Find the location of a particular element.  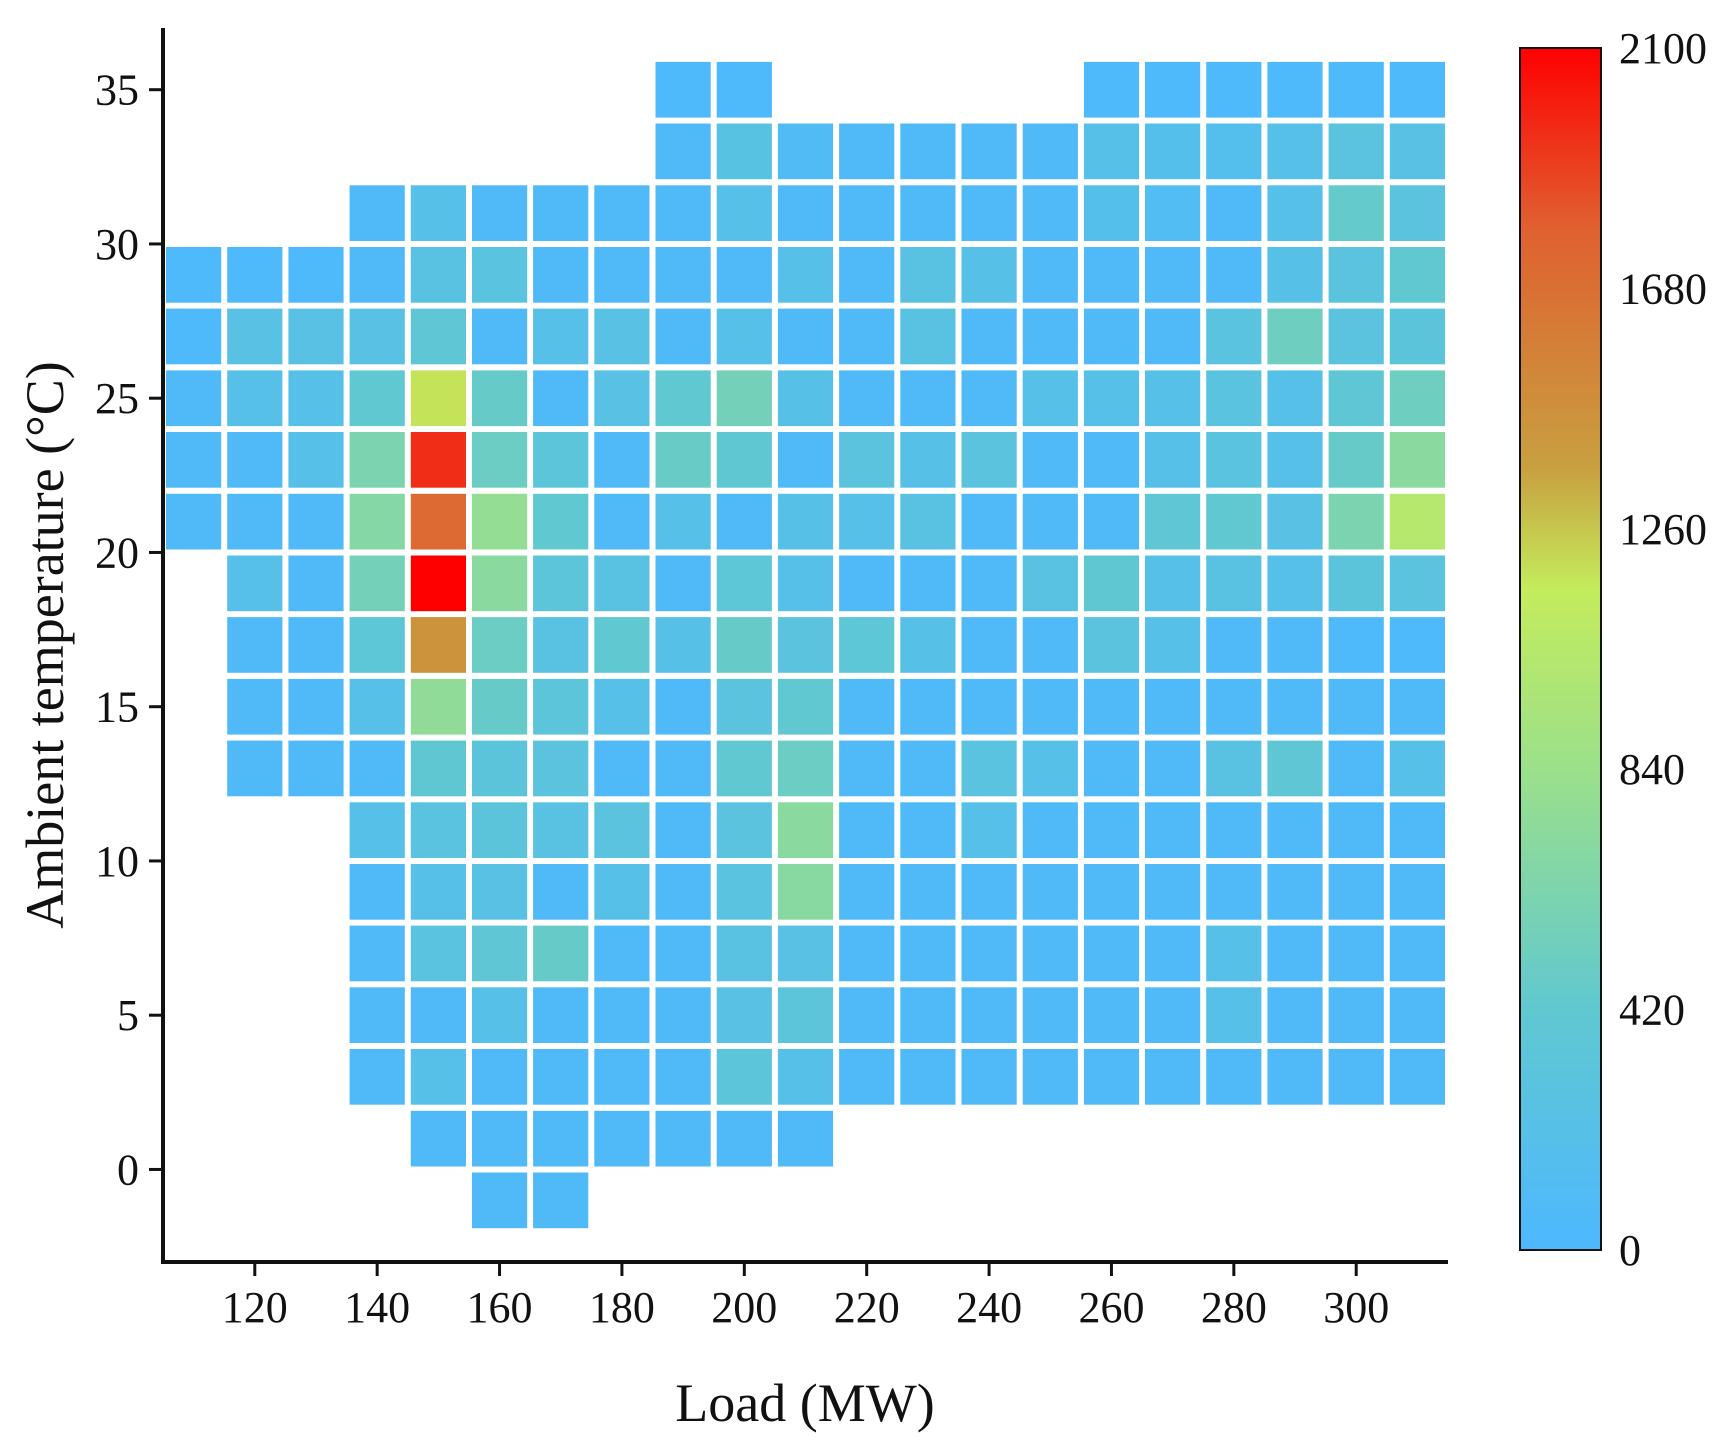

x-axis-title: Load (MW) is located at coordinates (804, 1403).